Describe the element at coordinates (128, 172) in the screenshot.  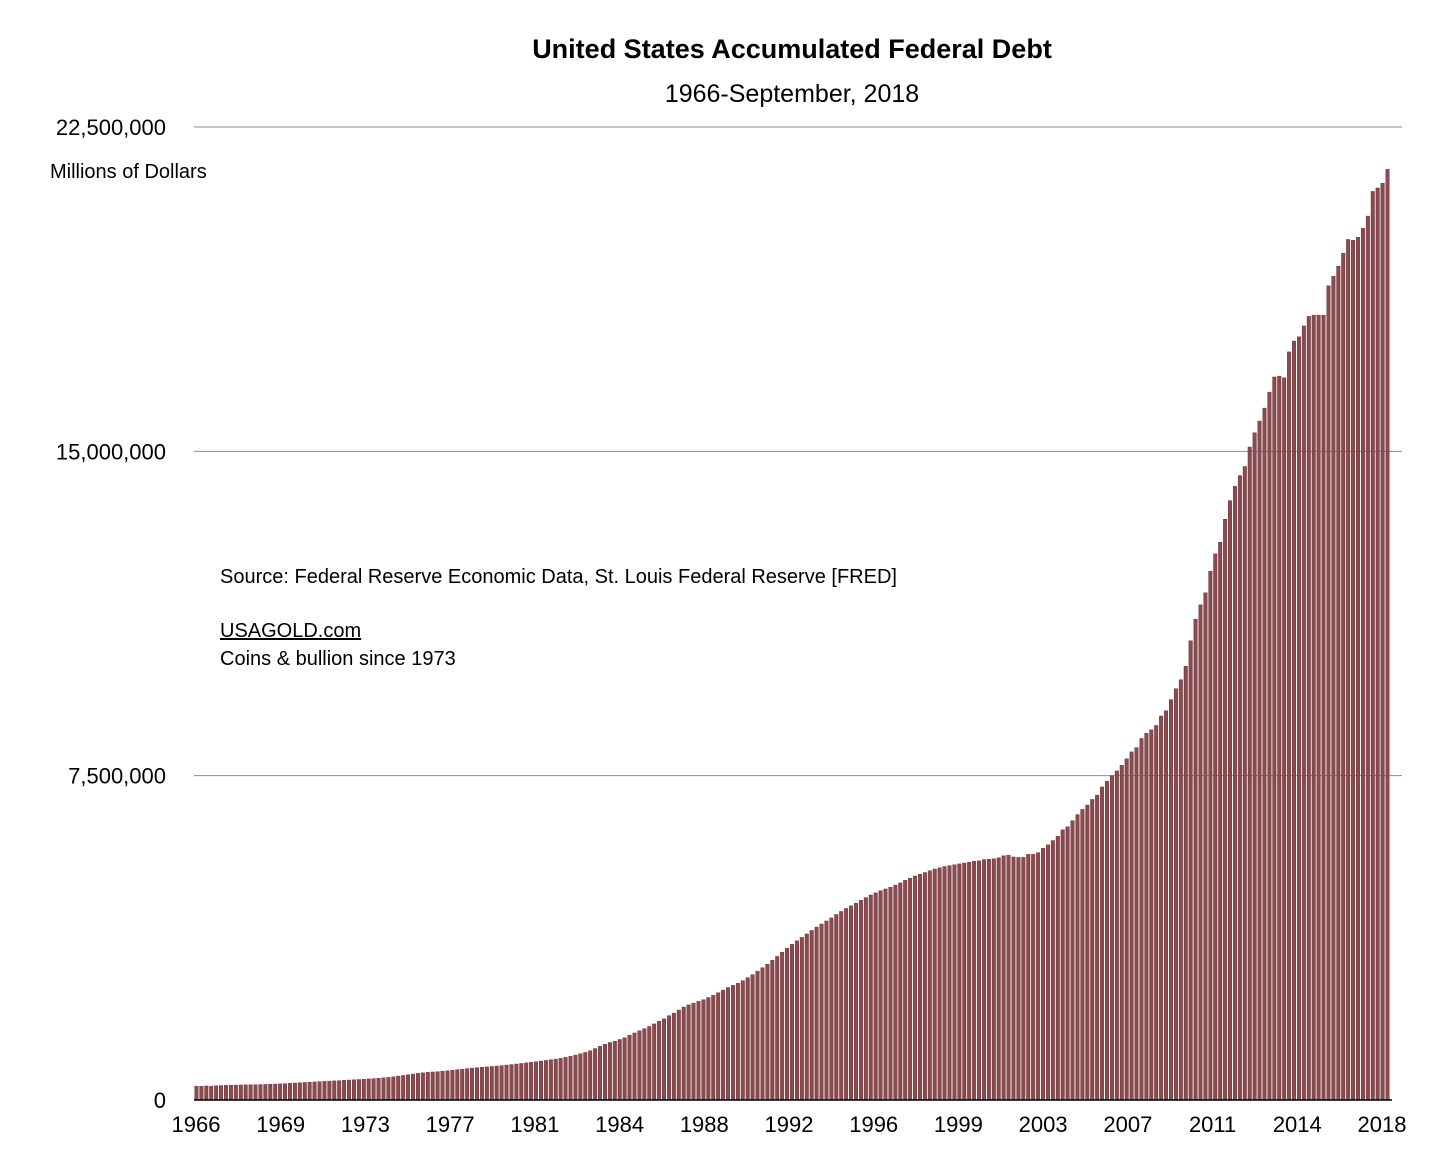
I see `y-axis-label: Millions of Dollars` at that location.